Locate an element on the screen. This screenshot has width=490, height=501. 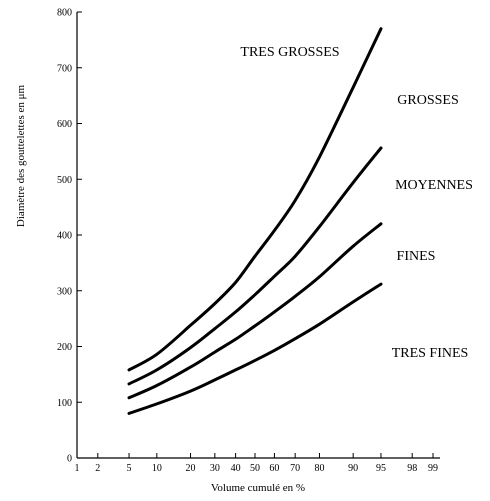
y-tick-label: 300 is located at coordinates (64, 291).